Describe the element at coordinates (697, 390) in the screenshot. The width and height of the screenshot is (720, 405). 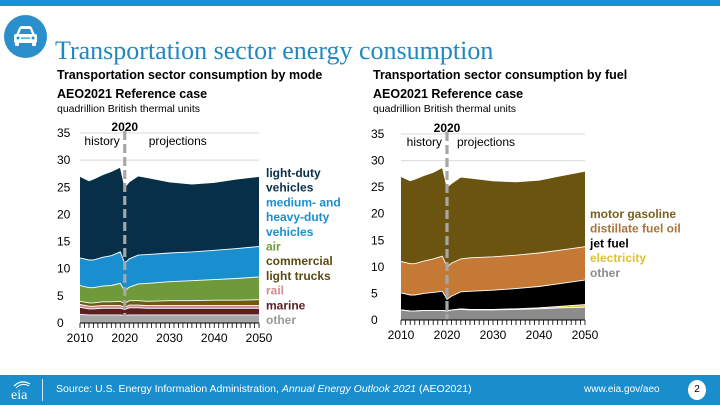
I see `page-number: 2` at that location.